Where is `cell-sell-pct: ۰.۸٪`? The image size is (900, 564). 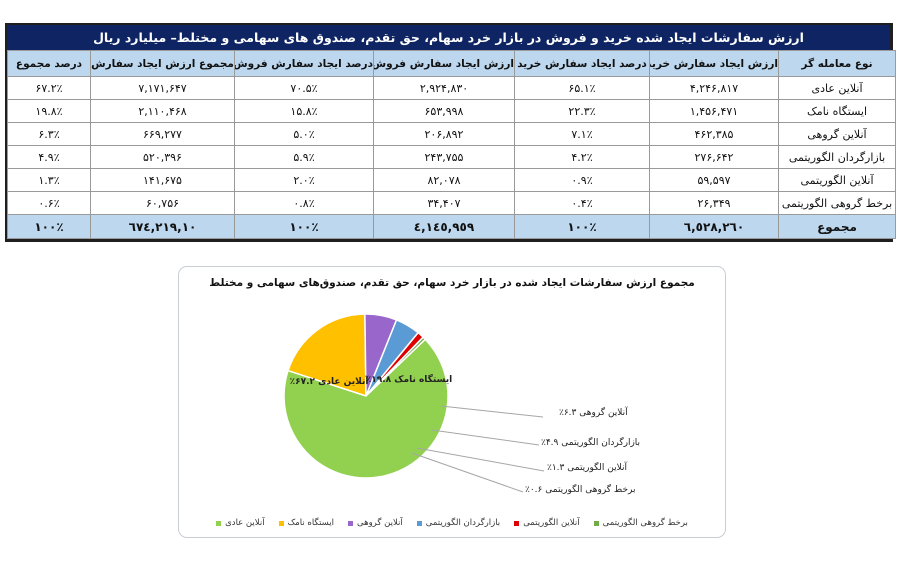
cell-sell-pct: ۰.۸٪ is located at coordinates (304, 203).